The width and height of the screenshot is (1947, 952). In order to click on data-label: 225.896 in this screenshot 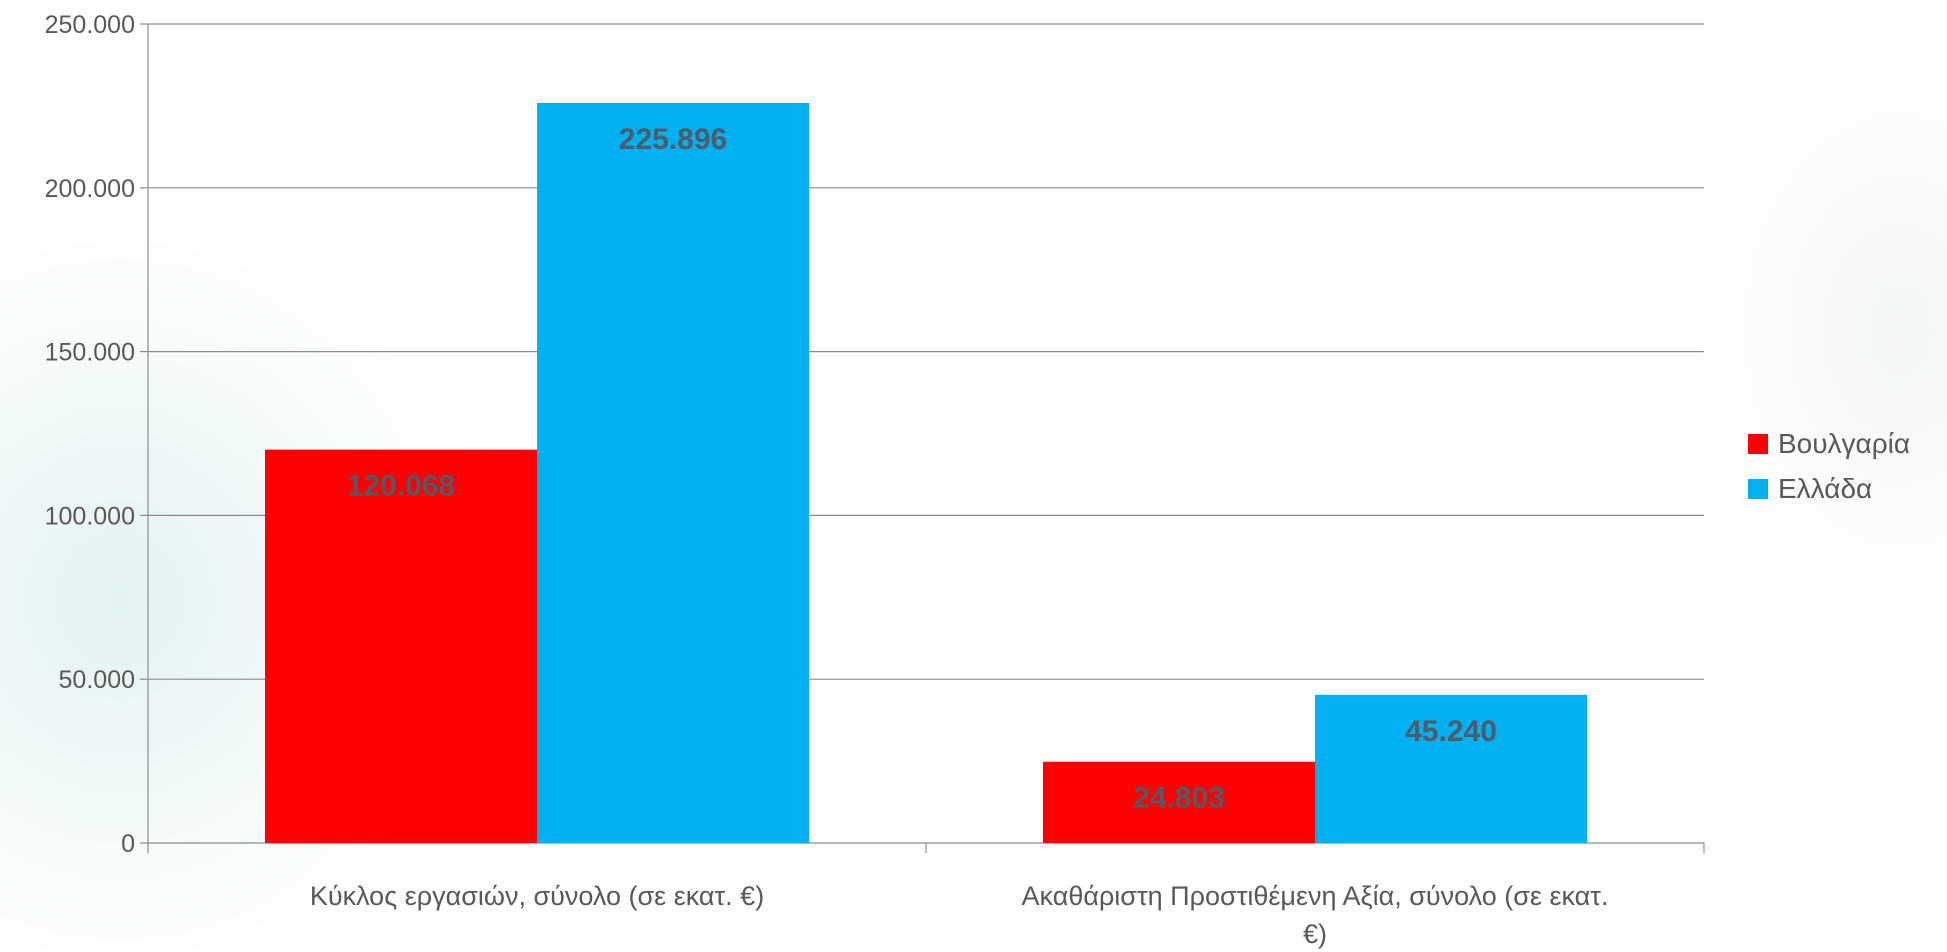, I will do `click(673, 139)`.